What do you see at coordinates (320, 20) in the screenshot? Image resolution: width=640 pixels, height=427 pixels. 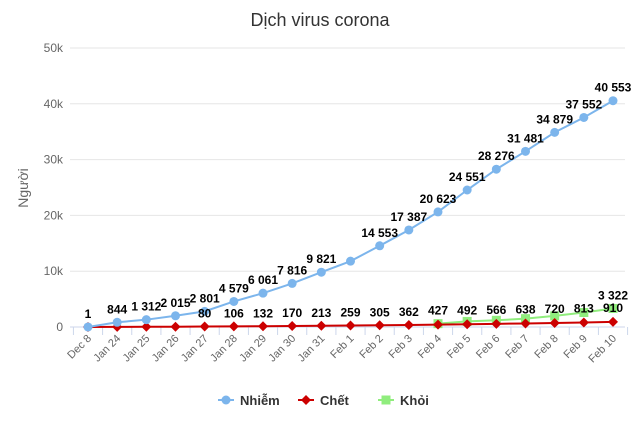 I see `chart-title: Dịch virus corona` at bounding box center [320, 20].